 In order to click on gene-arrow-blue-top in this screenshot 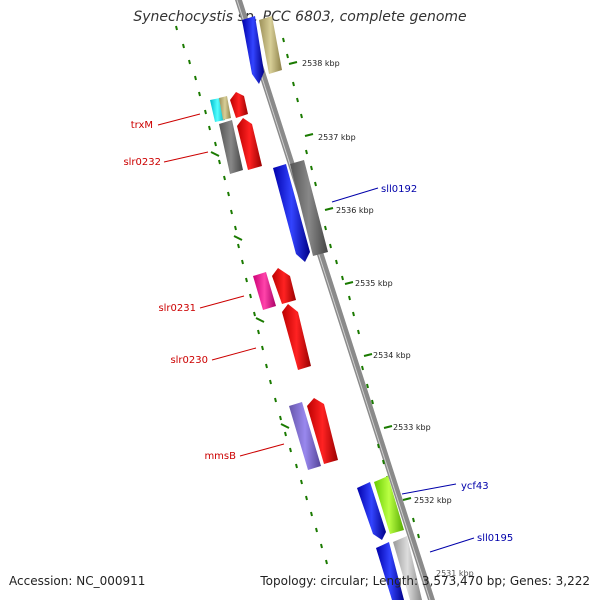, I will do `click(253, 50)`.